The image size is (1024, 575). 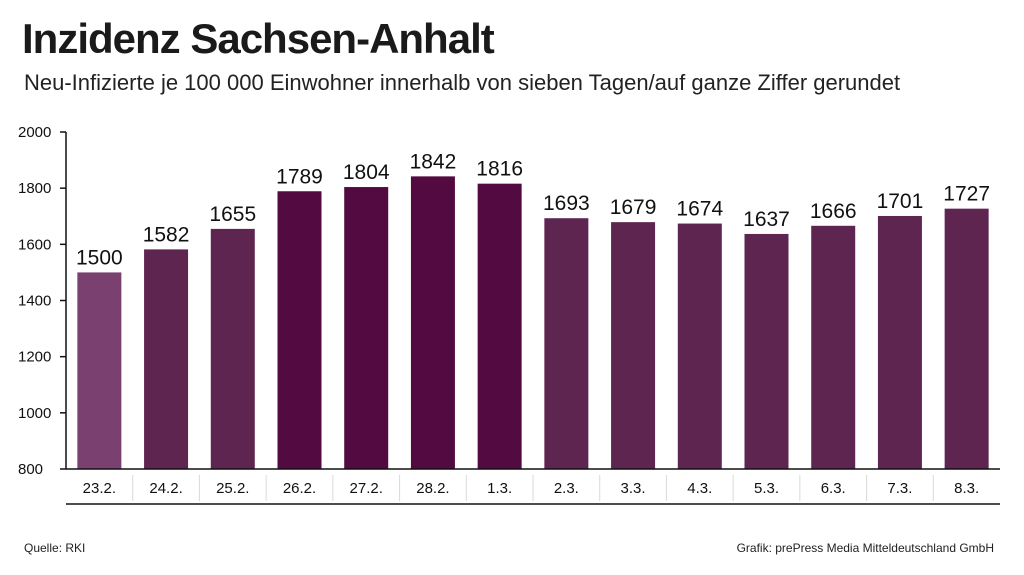 I want to click on y-tick-label: 2000, so click(x=34, y=132).